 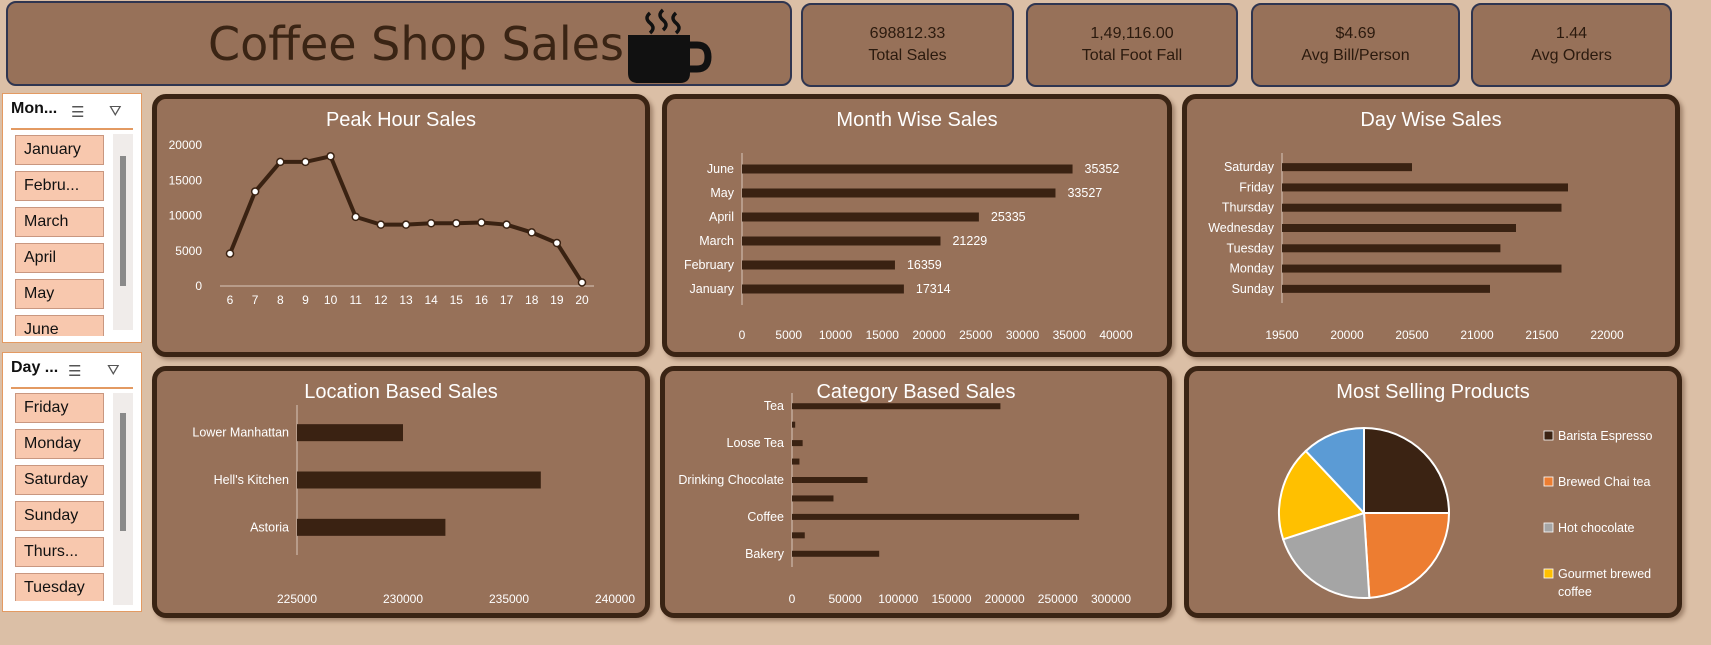 I want to click on slicer-item-sunday: Sunday, so click(x=59, y=516).